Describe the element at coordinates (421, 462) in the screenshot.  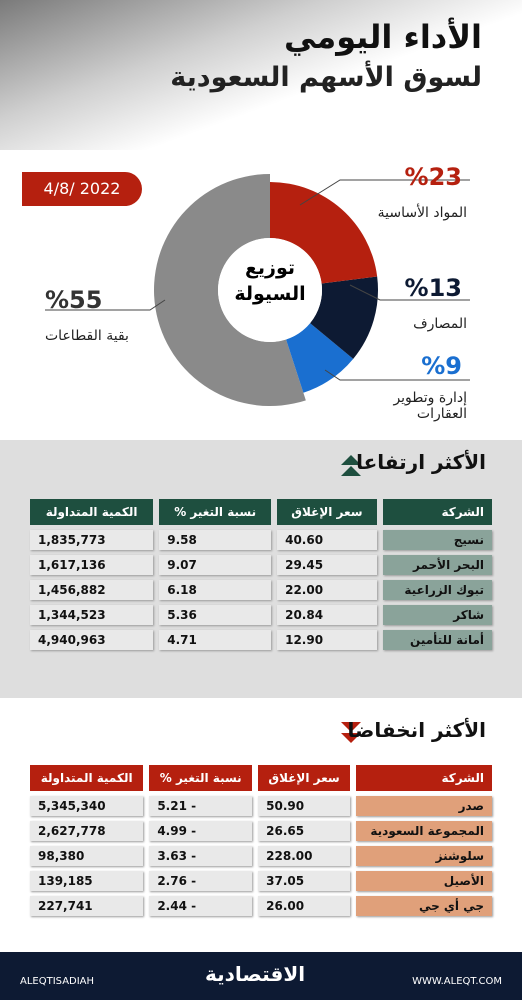
I see `section-title: الأكثر ارتفاعا` at that location.